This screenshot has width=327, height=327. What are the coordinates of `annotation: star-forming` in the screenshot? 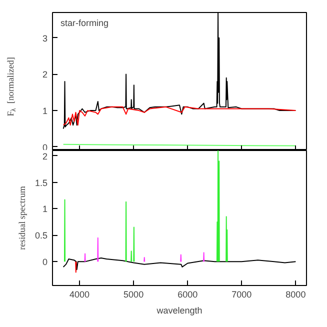 It's located at (84, 23).